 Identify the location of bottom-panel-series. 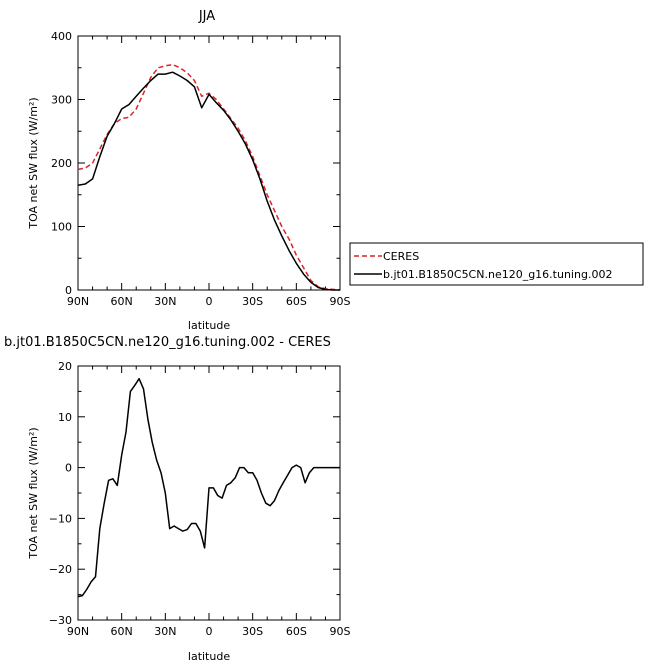
(208, 487).